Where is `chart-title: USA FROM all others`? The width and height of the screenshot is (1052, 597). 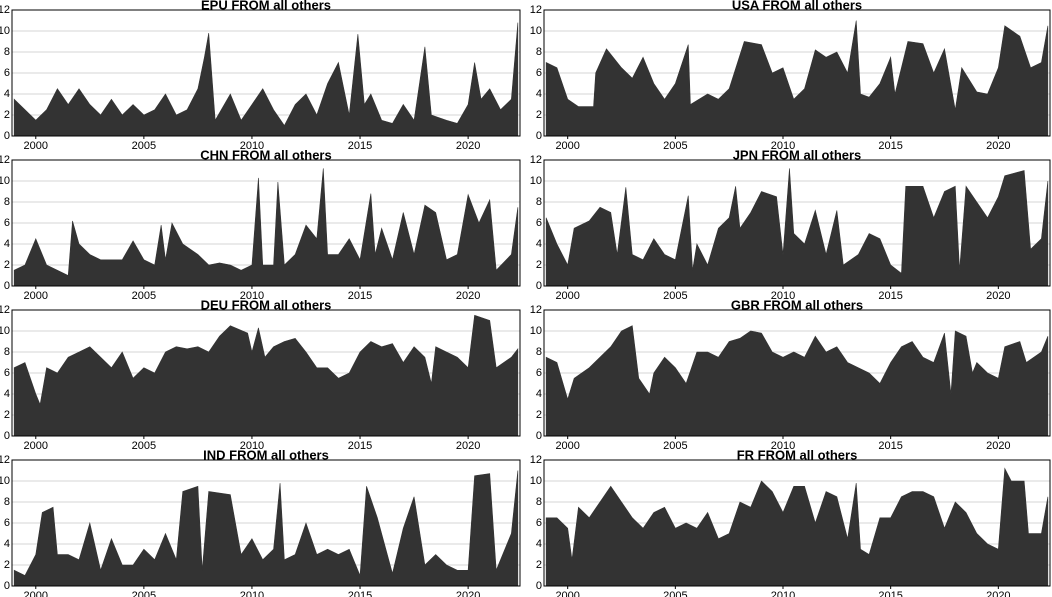 chart-title: USA FROM all others is located at coordinates (797, 6).